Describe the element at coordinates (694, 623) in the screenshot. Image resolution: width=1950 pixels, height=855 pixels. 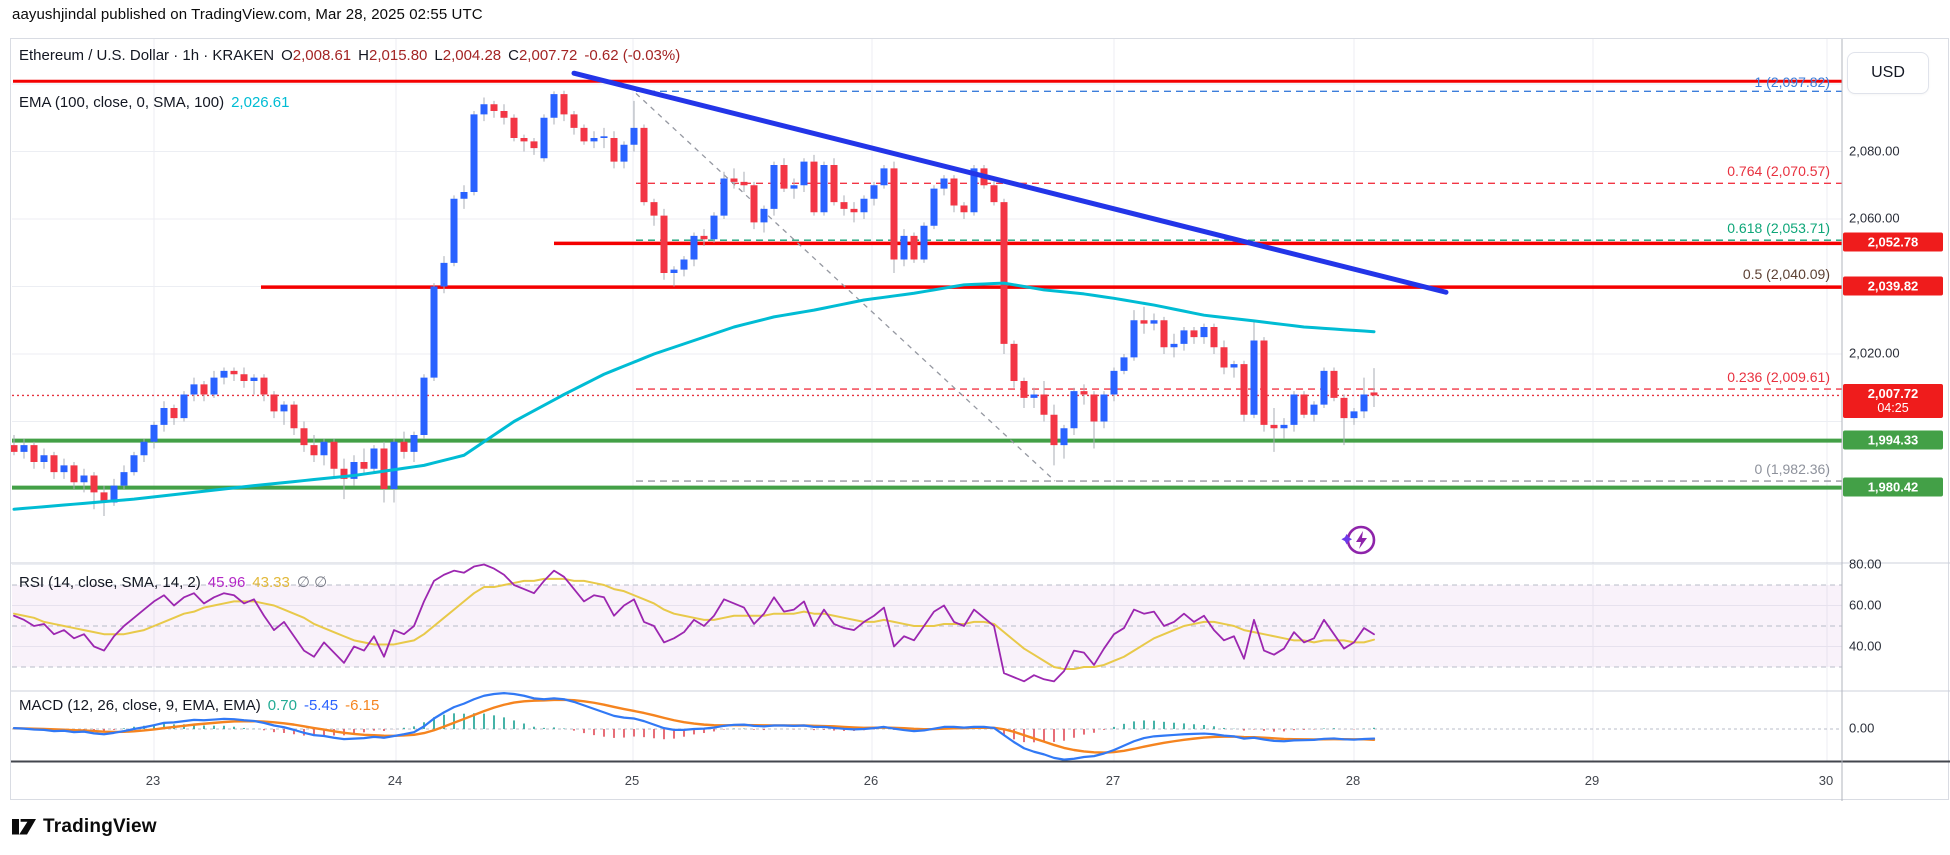
I see `rsi-line` at that location.